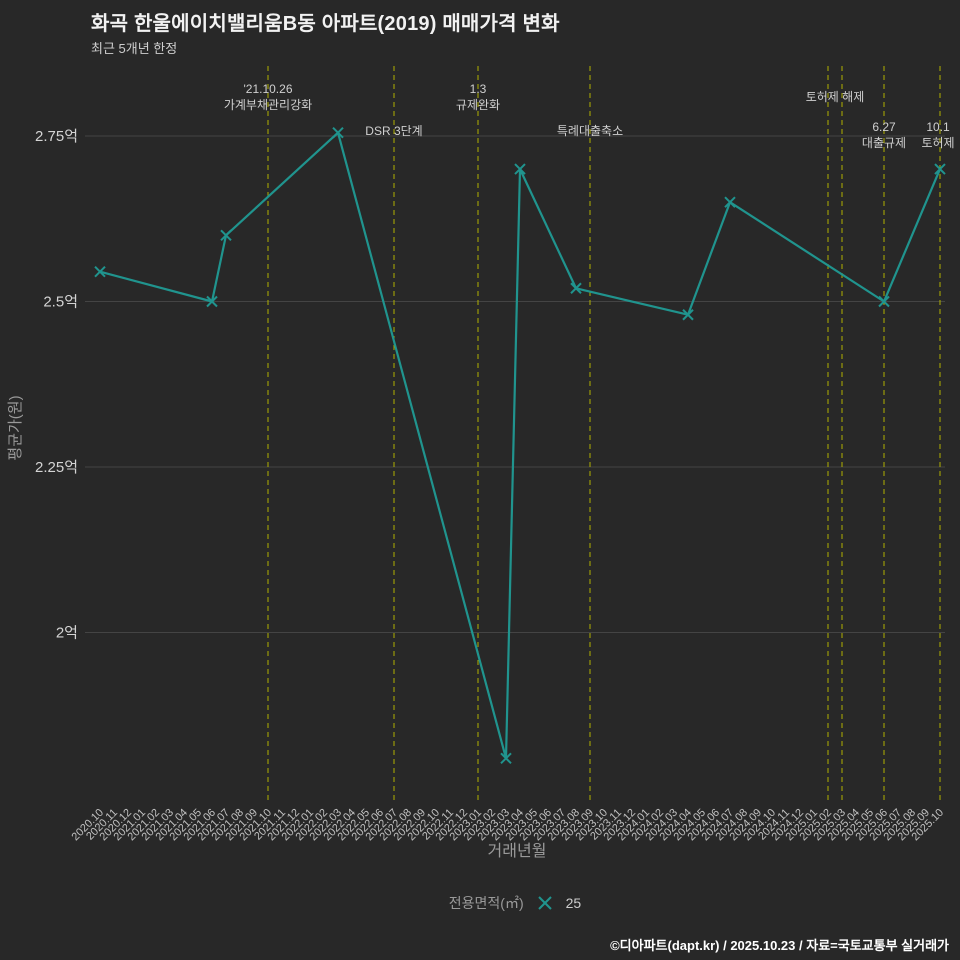  What do you see at coordinates (884, 127) in the screenshot?
I see `event-label: 6.27` at bounding box center [884, 127].